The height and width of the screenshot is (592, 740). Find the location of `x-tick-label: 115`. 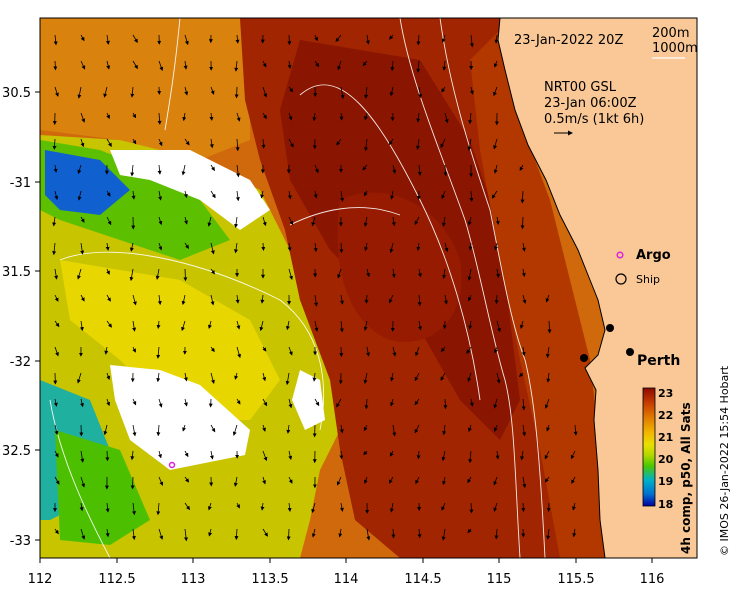

x-tick-label: 115 is located at coordinates (499, 579).